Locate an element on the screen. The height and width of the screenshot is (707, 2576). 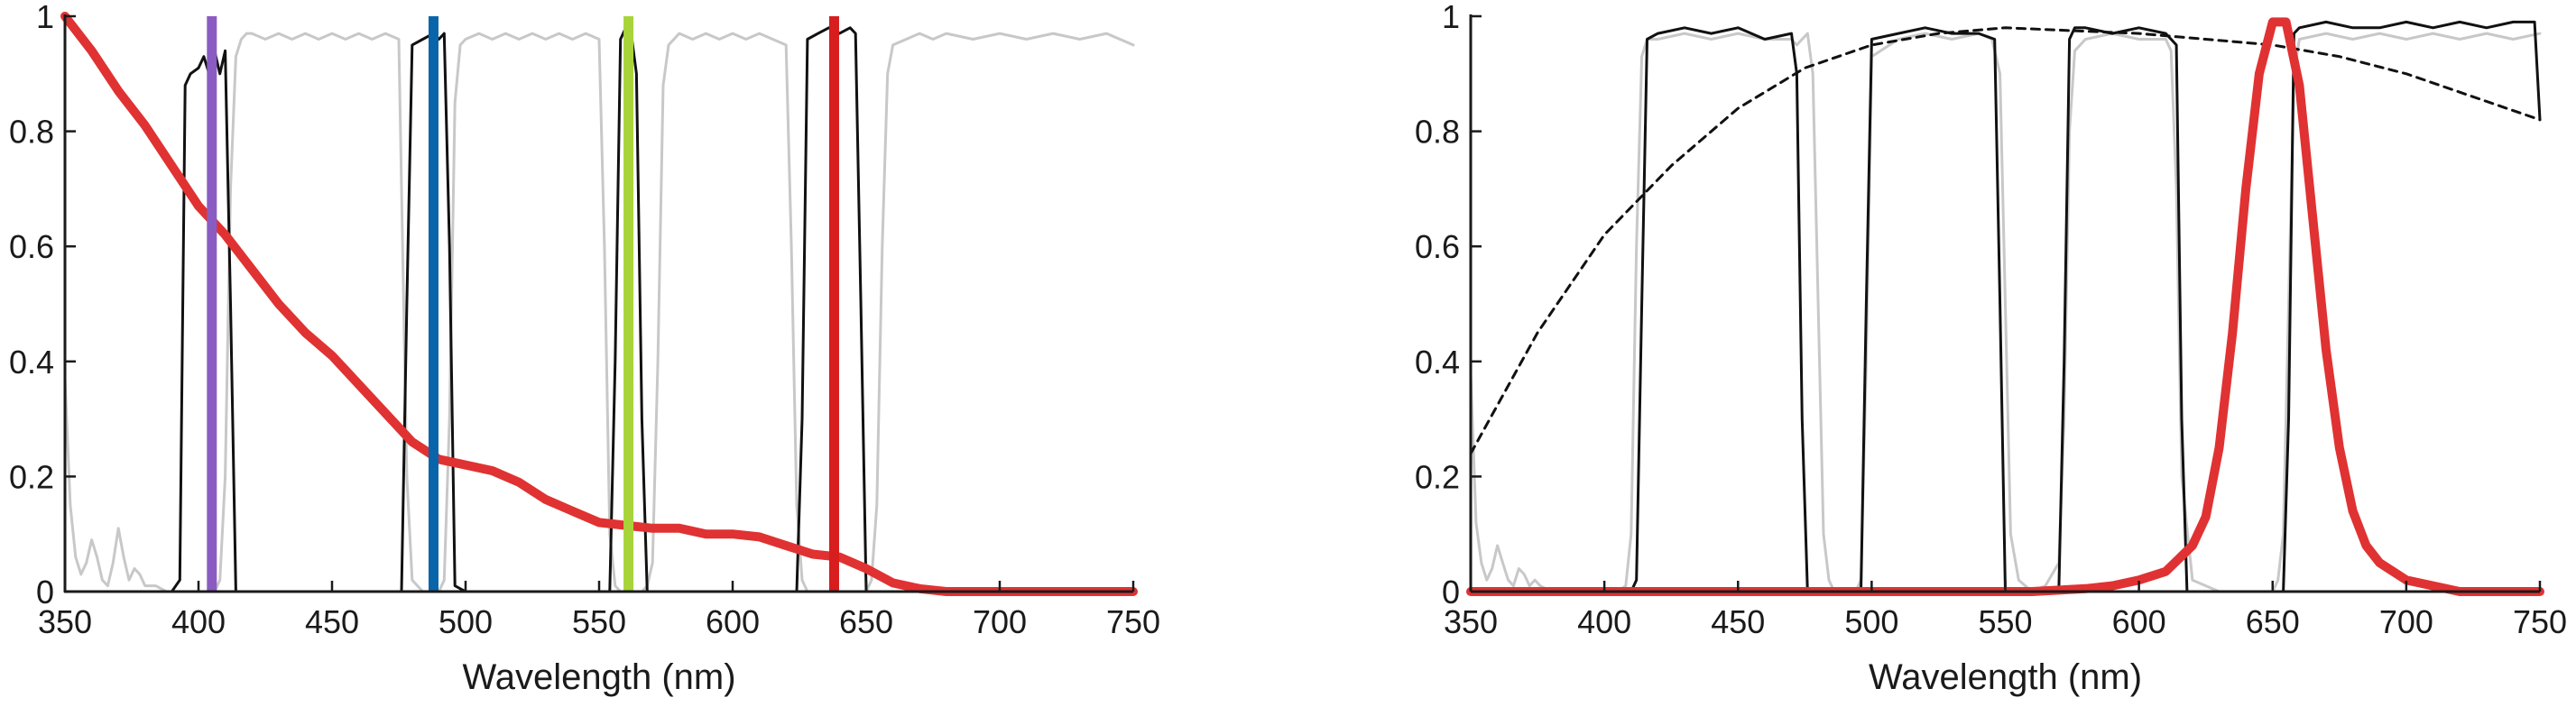
chart-1-y-tick-label: 0.2 is located at coordinates (31, 476).